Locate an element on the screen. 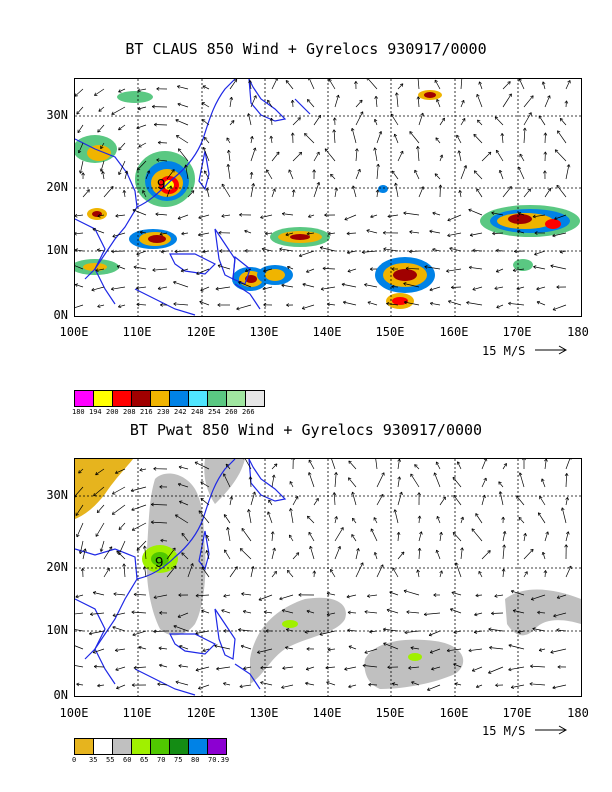  lon-label: 160E is located at coordinates (454, 332).